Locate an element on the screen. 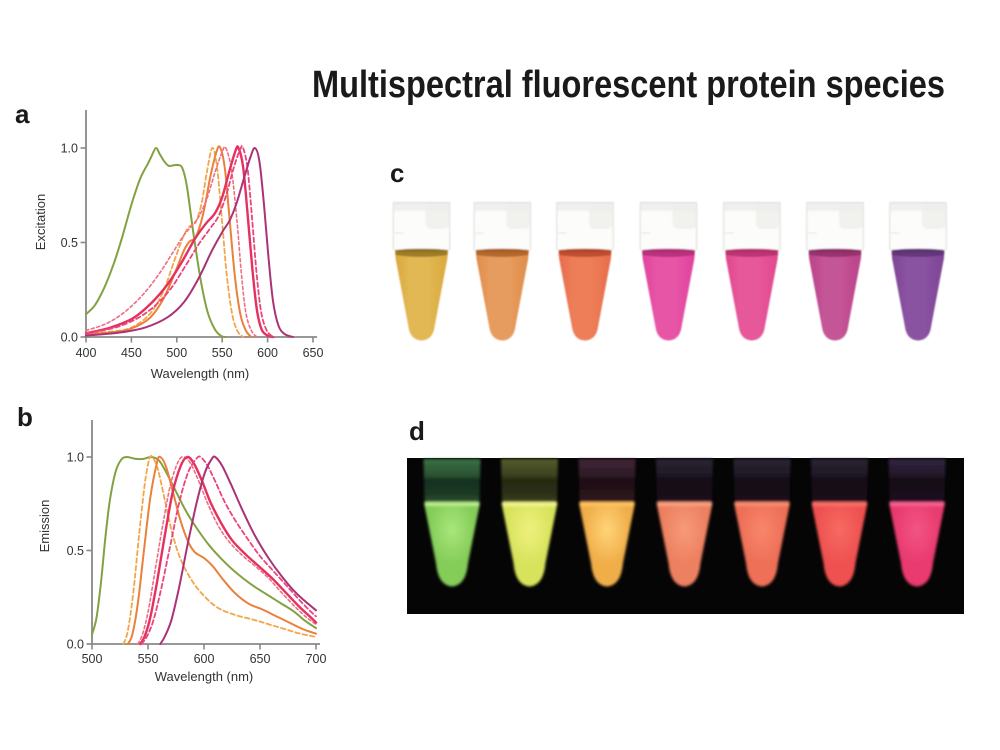 The image size is (1000, 750). svg-text: Excitation is located at coordinates (40, 222).